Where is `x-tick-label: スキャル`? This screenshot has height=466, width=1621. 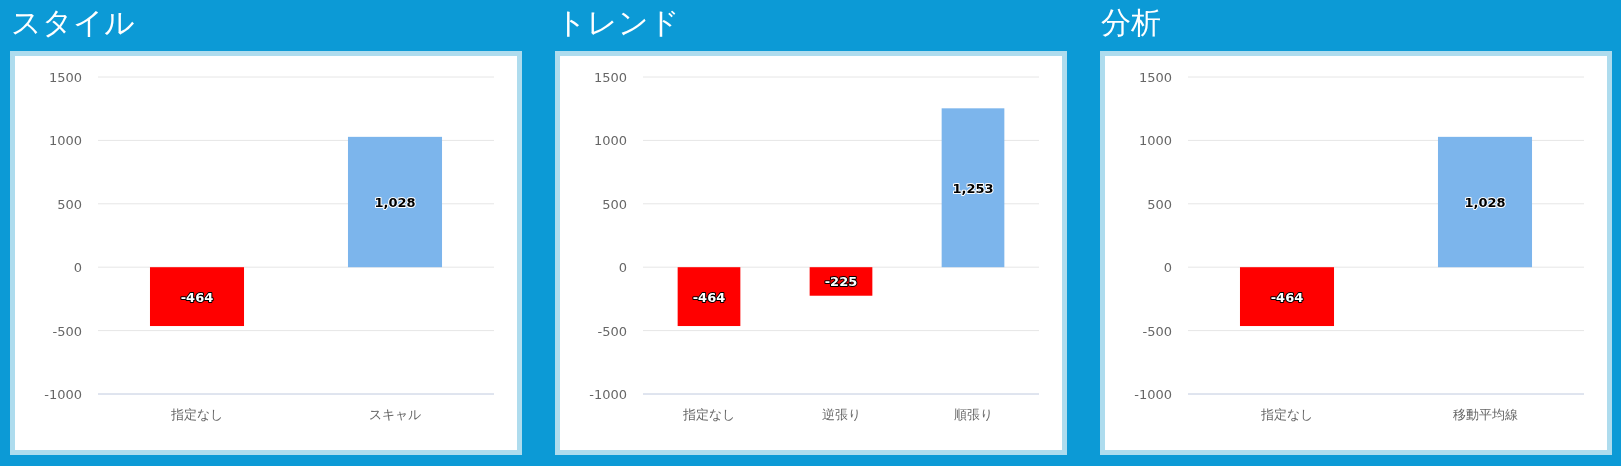
x-tick-label: スキャル is located at coordinates (395, 414).